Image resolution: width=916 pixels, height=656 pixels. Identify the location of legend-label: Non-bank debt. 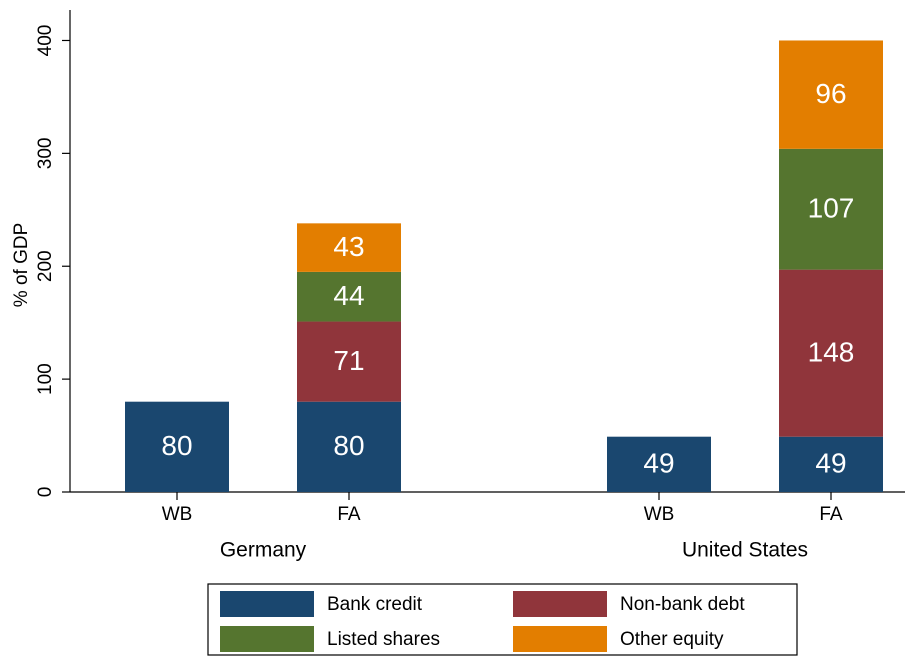
(682, 604).